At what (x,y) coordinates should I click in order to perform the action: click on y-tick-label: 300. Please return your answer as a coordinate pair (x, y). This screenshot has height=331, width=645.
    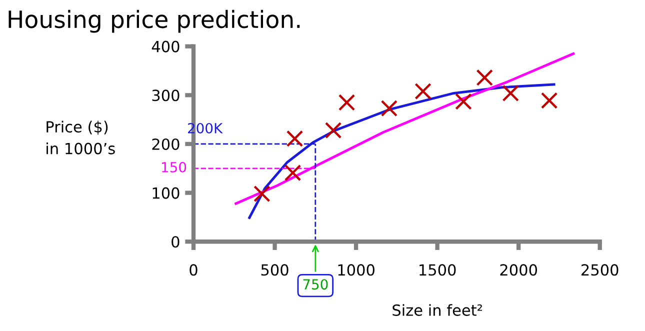
    Looking at the image, I should click on (166, 96).